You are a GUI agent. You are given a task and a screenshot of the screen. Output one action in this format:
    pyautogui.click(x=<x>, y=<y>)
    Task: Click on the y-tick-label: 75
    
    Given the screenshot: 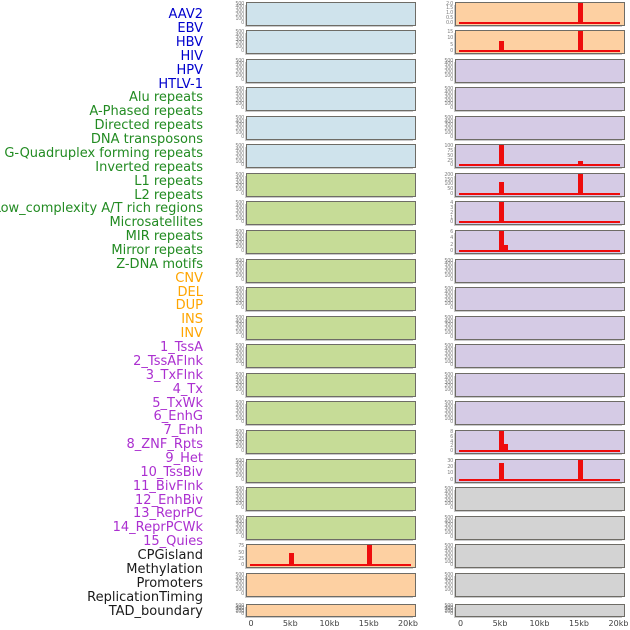 What is the action you would take?
    pyautogui.click(x=450, y=151)
    